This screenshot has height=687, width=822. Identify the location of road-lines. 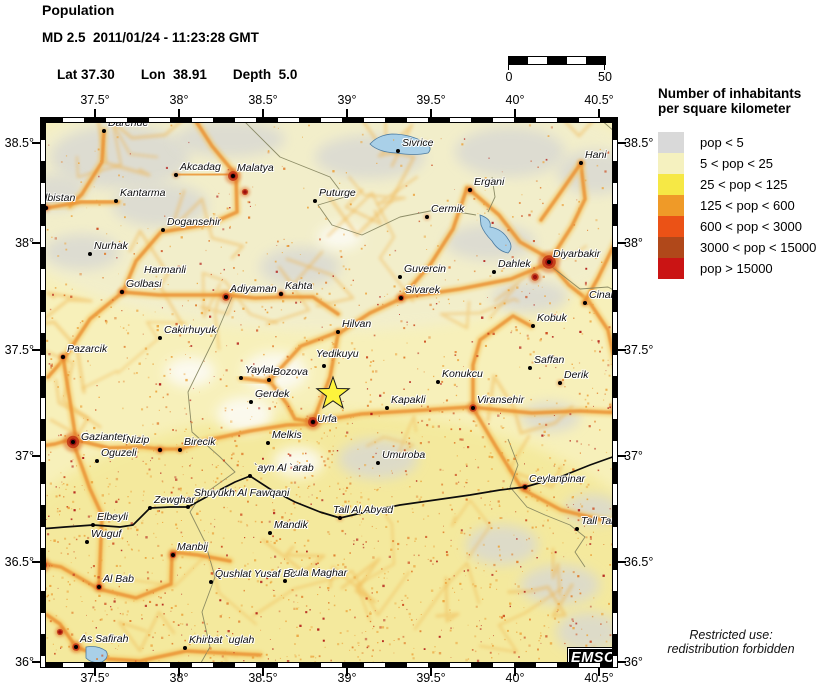
(329, 492).